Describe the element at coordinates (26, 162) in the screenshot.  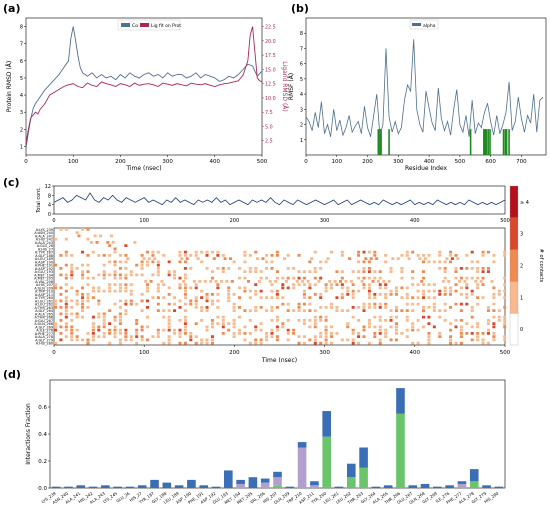
I see `panel-a-xtick-label: 0` at that location.